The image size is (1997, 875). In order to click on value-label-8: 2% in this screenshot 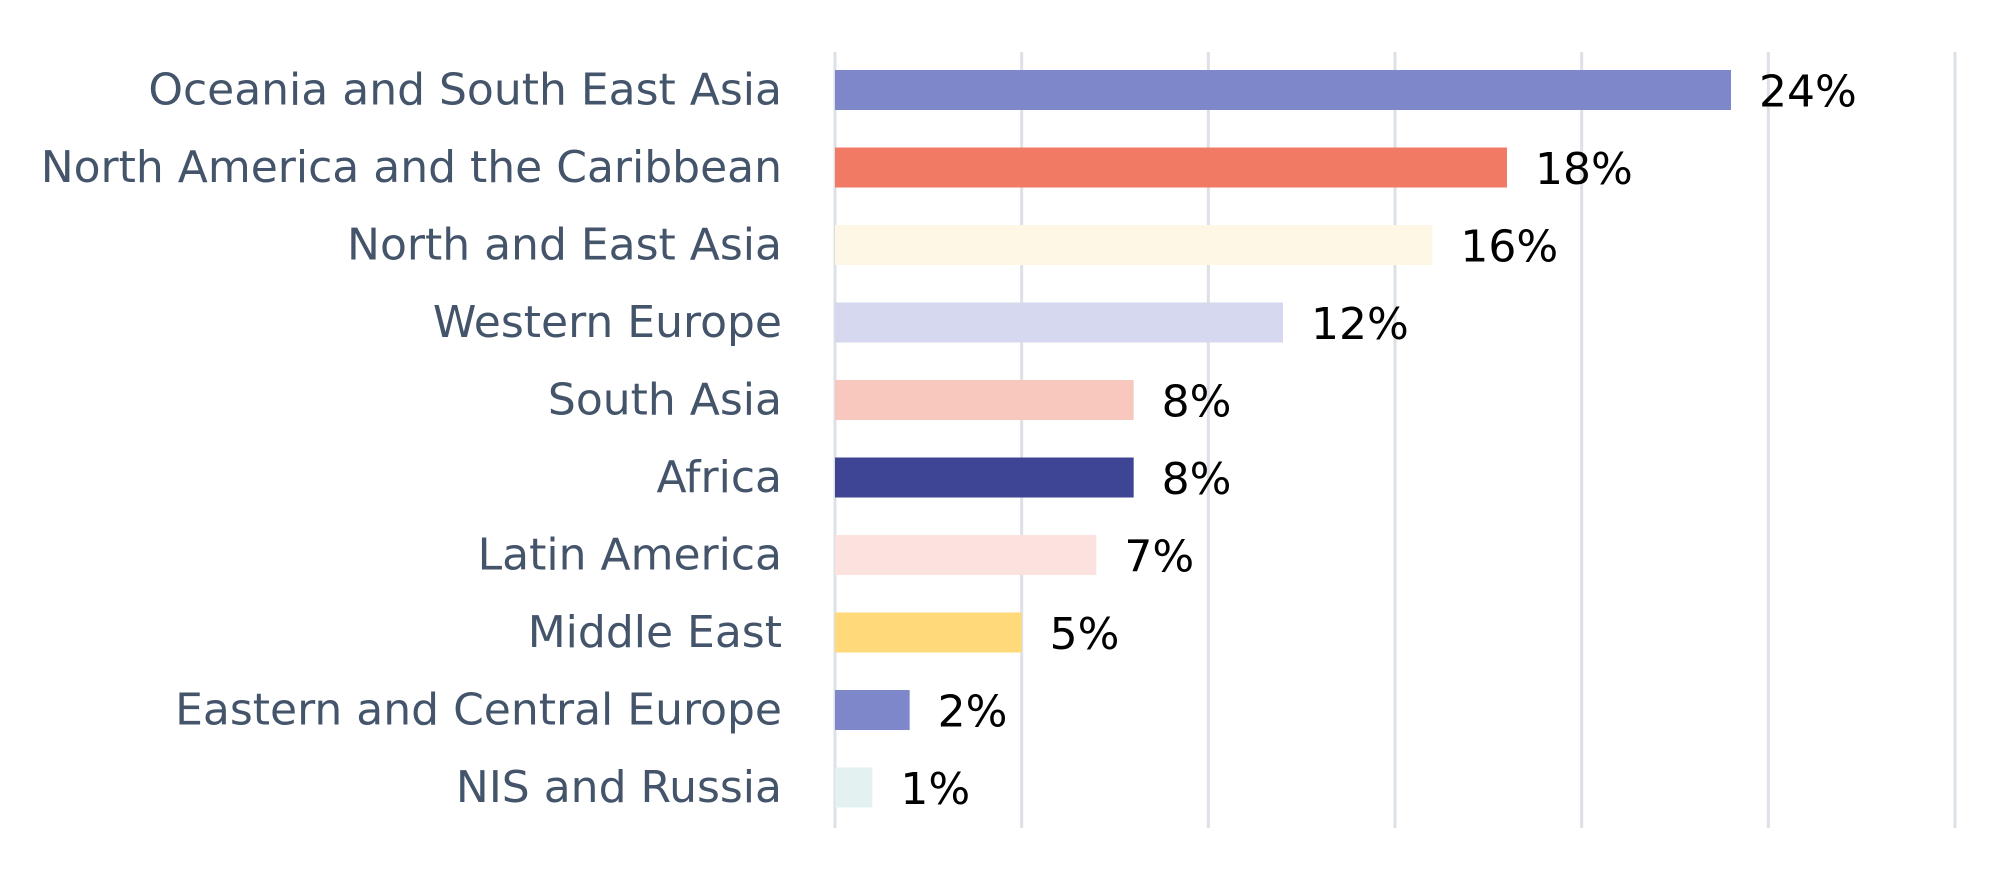, I will do `click(973, 712)`.